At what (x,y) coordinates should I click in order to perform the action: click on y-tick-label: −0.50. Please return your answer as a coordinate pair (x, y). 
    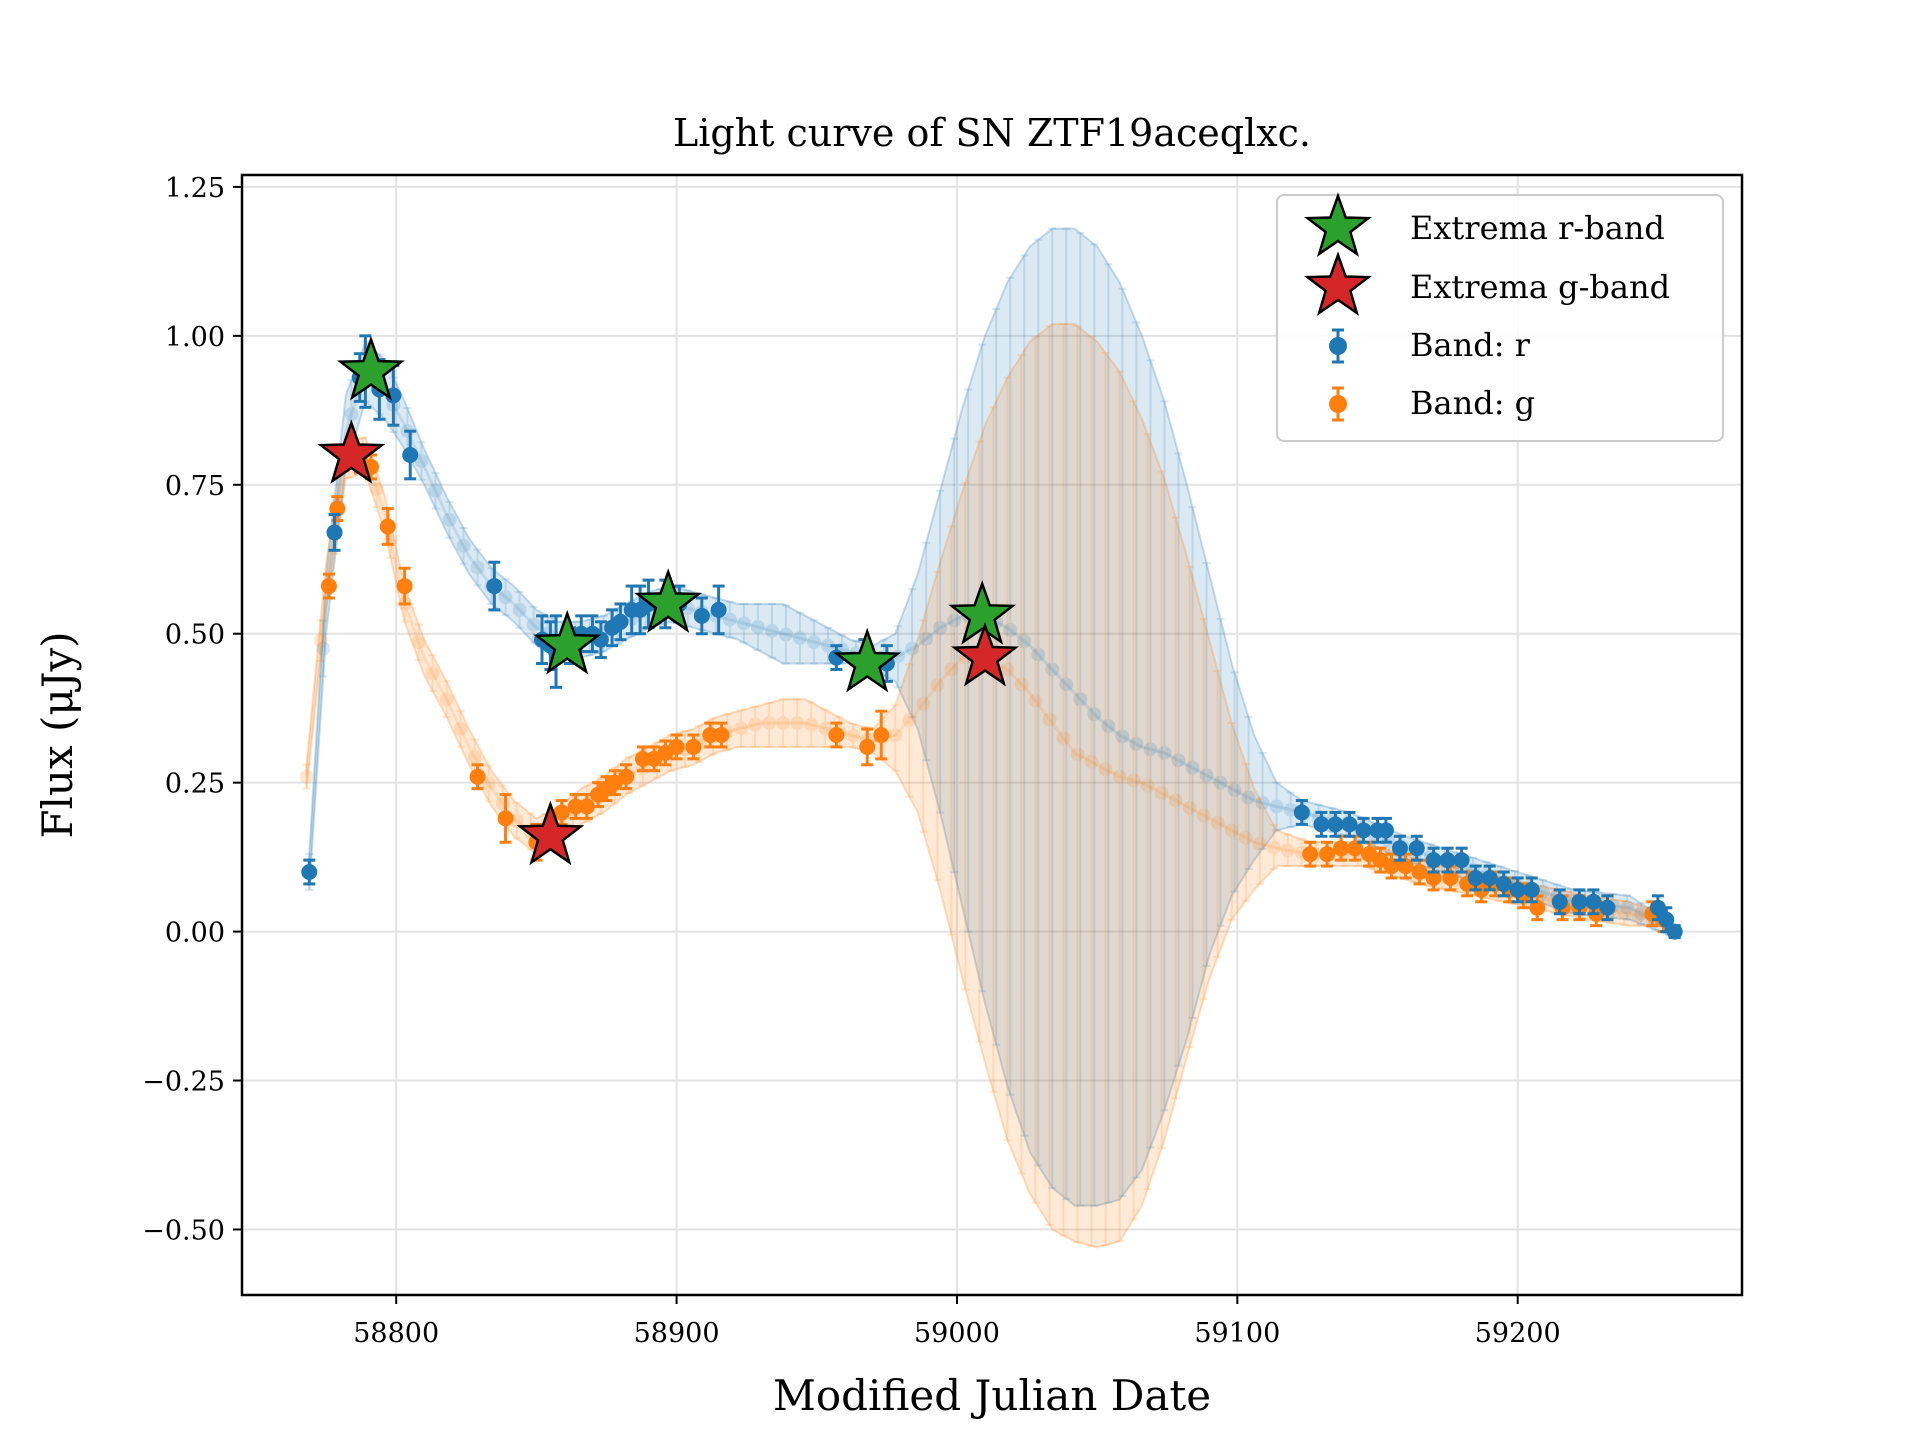
    Looking at the image, I should click on (183, 1230).